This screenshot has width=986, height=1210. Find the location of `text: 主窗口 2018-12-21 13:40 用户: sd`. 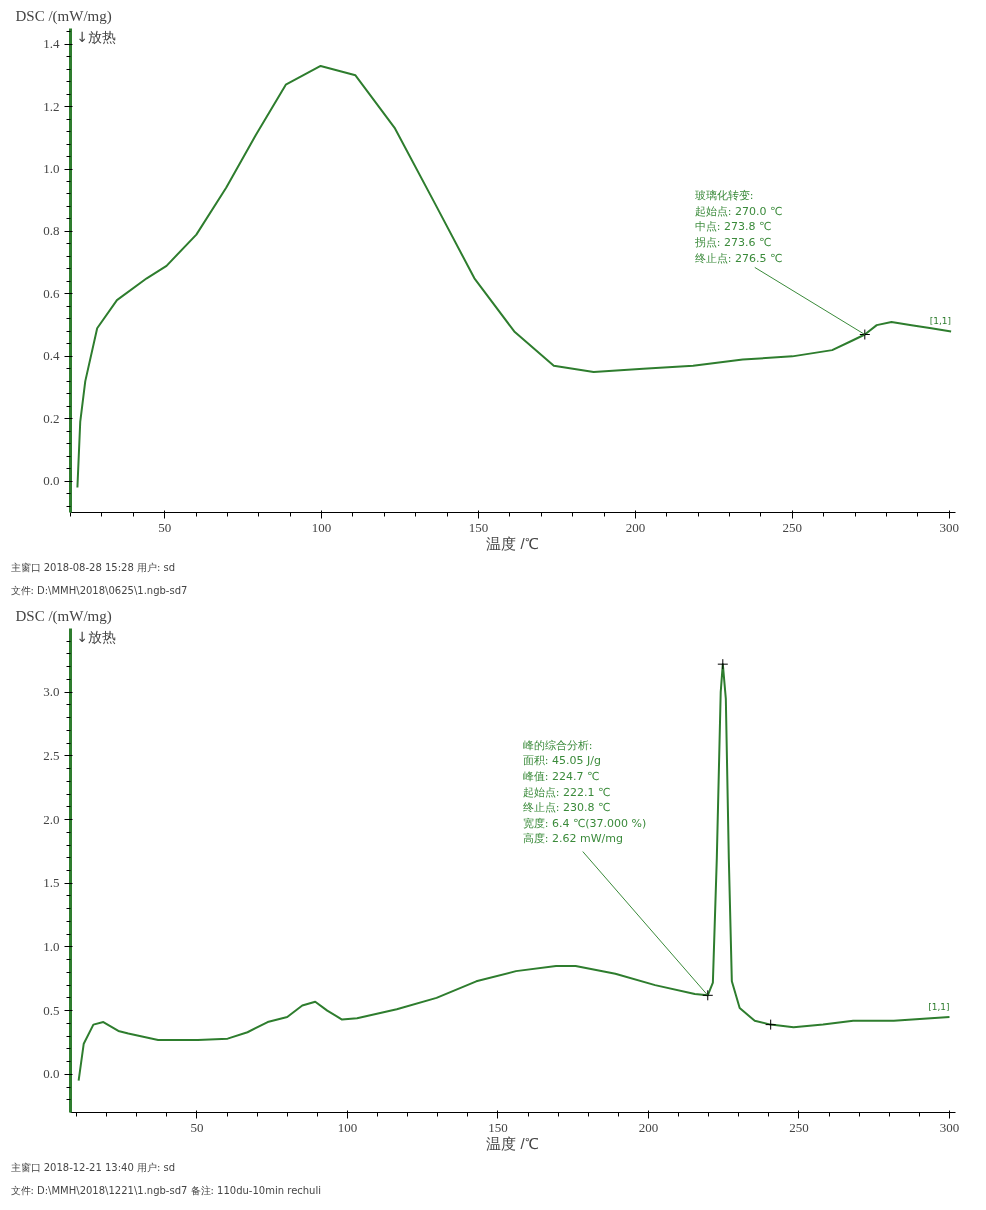

text: 主窗口 2018-12-21 13:40 用户: sd is located at coordinates (93, 1167).